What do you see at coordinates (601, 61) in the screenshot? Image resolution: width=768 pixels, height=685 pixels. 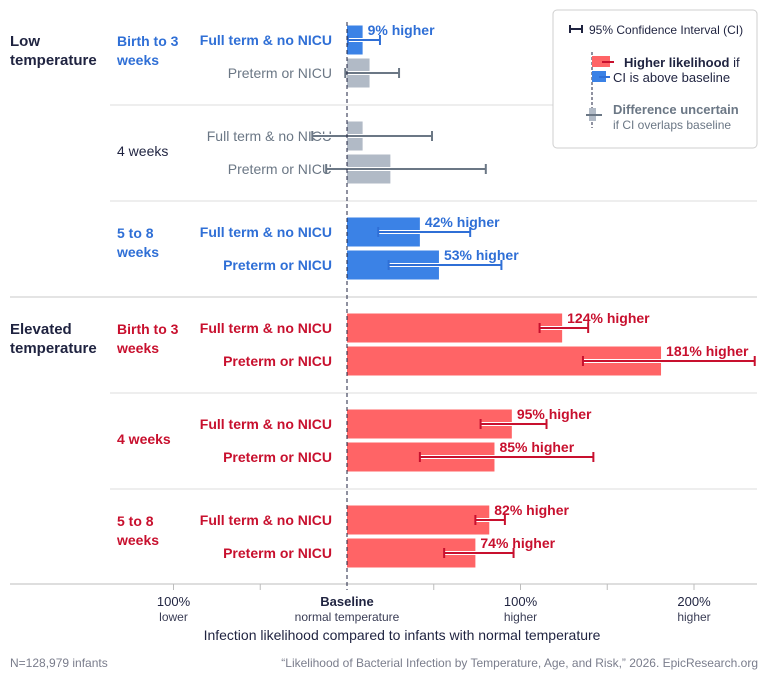 I see `legend-red-bar` at bounding box center [601, 61].